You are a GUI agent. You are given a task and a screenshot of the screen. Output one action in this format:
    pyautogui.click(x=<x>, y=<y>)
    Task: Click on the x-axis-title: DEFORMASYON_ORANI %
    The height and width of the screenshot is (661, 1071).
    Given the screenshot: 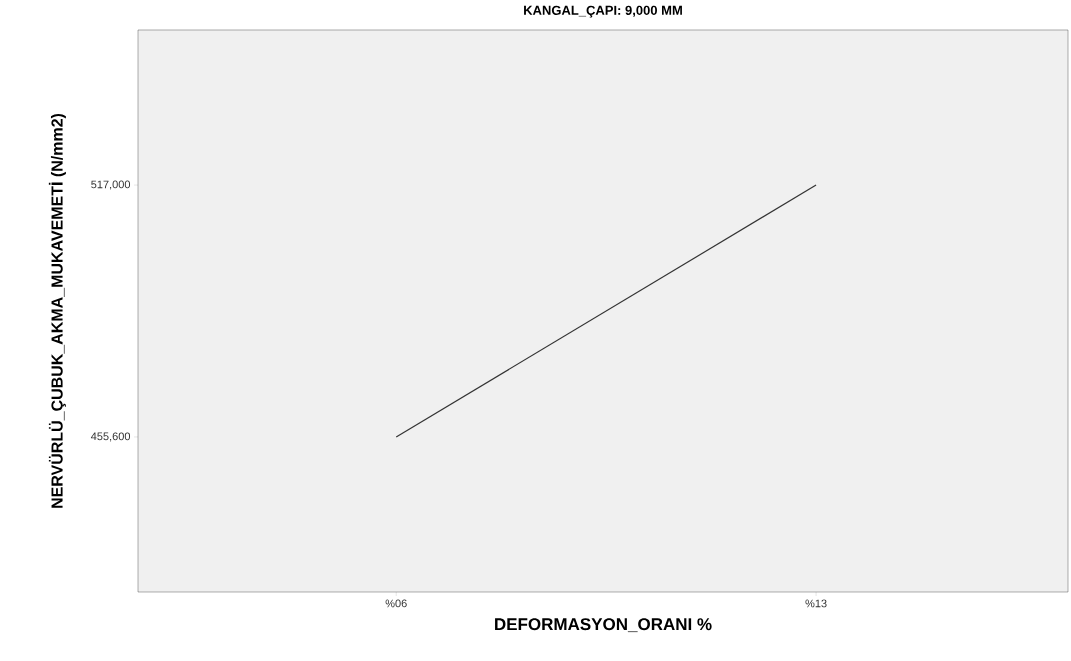 What is the action you would take?
    pyautogui.click(x=603, y=625)
    